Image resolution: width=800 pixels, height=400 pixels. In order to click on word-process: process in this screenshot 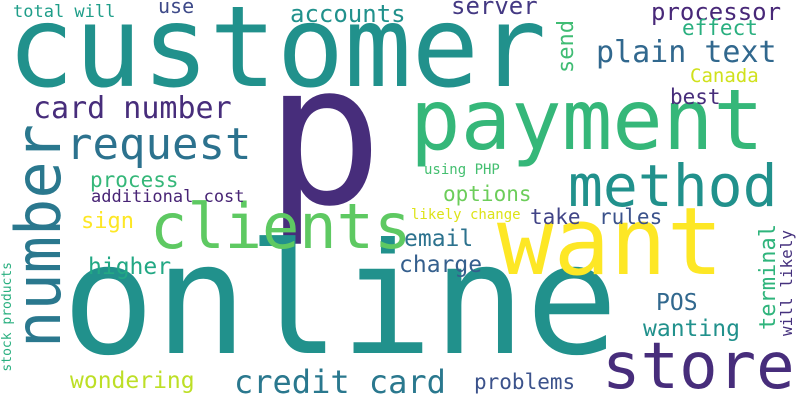, I will do `click(134, 180)`.